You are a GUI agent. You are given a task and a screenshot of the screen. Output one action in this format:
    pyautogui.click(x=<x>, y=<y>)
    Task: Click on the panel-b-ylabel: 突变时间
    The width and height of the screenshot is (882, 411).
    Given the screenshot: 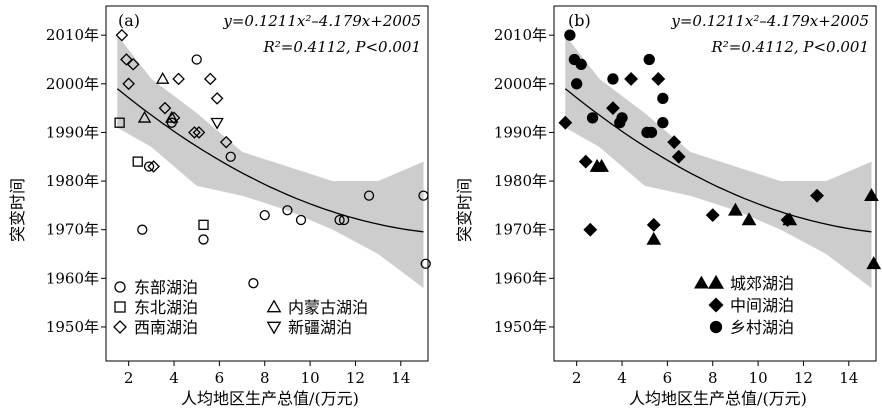 What is the action you would take?
    pyautogui.click(x=464, y=210)
    